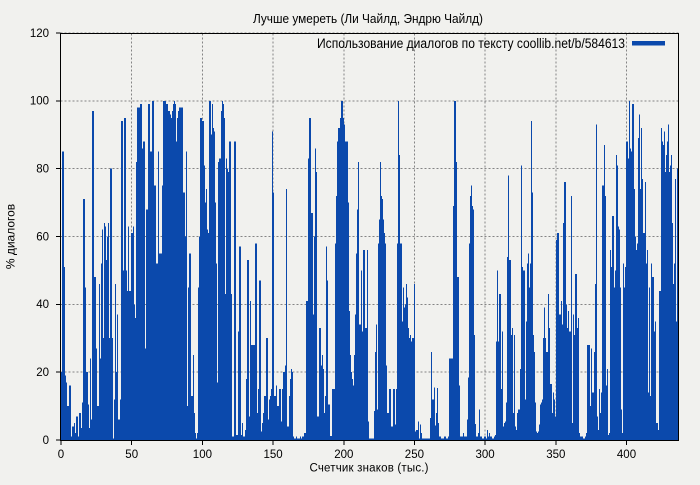  What do you see at coordinates (369, 469) in the screenshot?
I see `svg-text: Счетчик знаков (тыс.)` at bounding box center [369, 469].